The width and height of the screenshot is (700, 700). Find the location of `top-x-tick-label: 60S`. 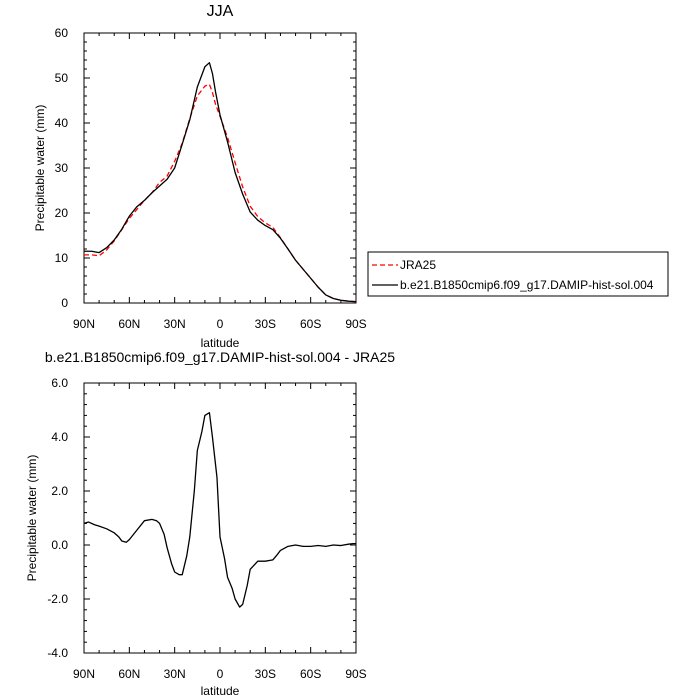

top-x-tick-label: 60S is located at coordinates (310, 324).